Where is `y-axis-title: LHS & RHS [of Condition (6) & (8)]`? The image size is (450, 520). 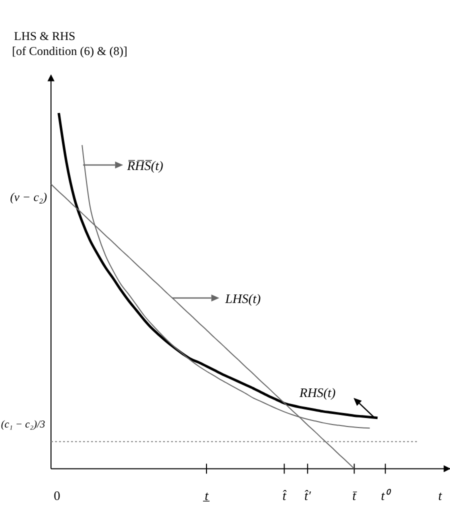 y-axis-title: LHS & RHS [of Condition (6) & (8)] is located at coordinates (70, 43).